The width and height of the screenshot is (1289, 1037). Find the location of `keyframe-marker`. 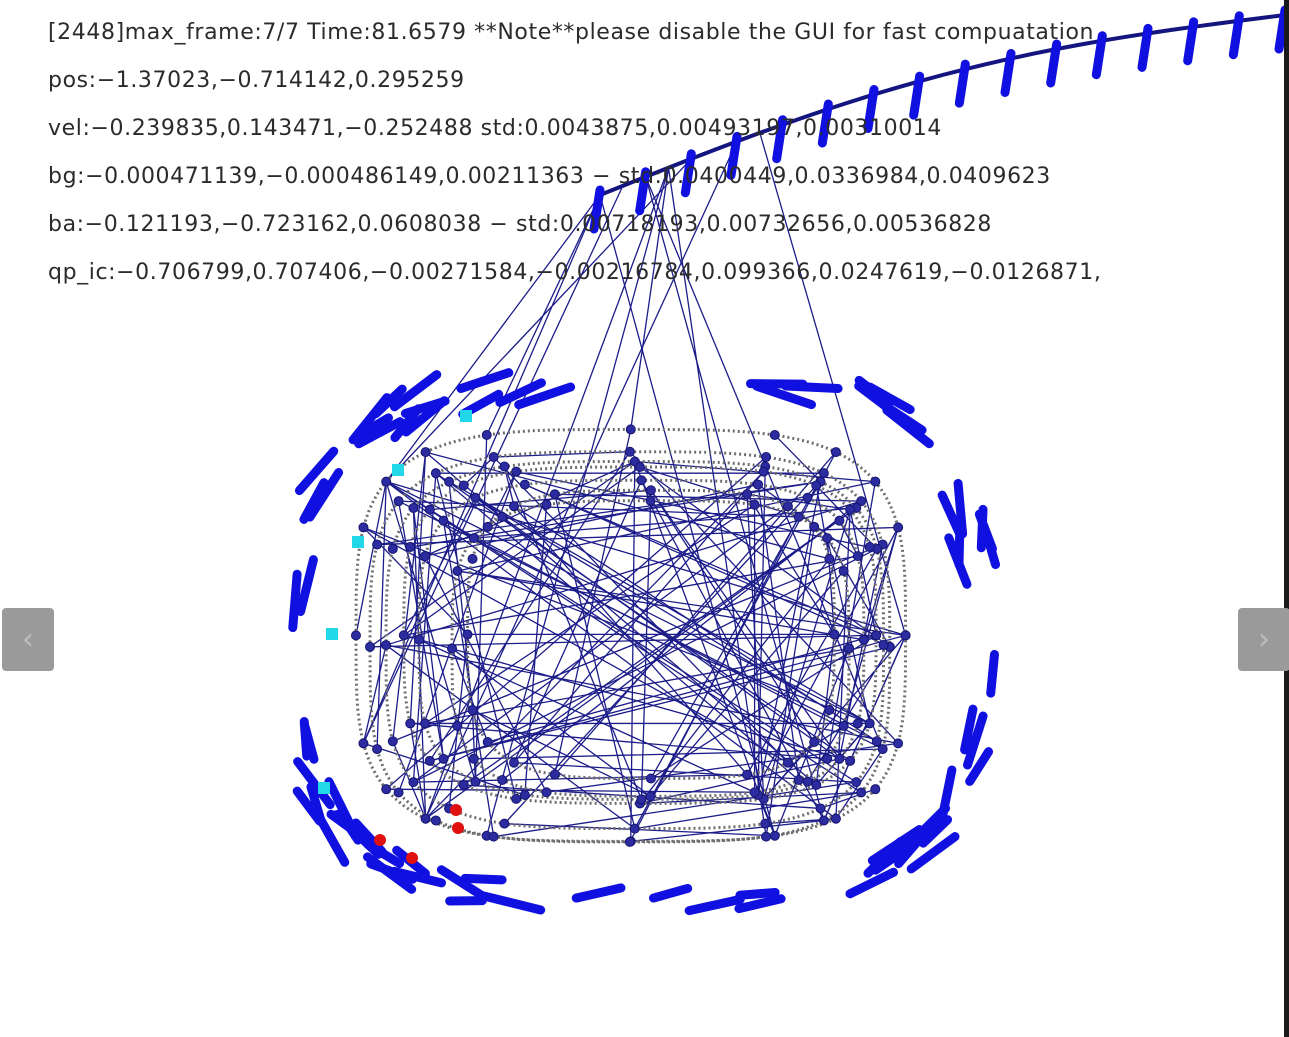

keyframe-marker is located at coordinates (358, 542).